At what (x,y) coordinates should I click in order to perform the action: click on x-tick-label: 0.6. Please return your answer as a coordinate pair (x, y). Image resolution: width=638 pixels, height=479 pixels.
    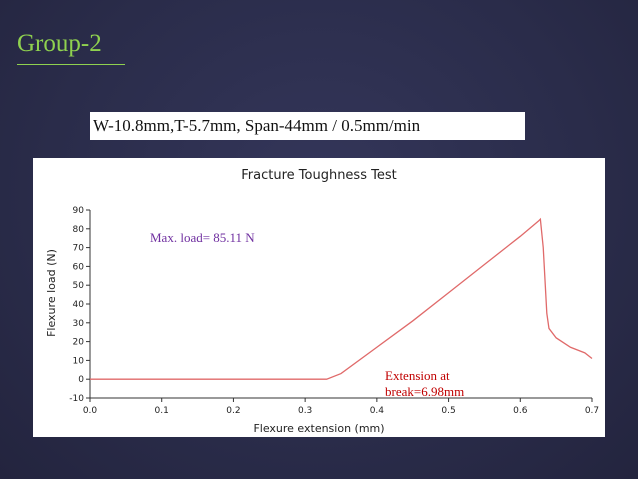
    Looking at the image, I should click on (520, 411).